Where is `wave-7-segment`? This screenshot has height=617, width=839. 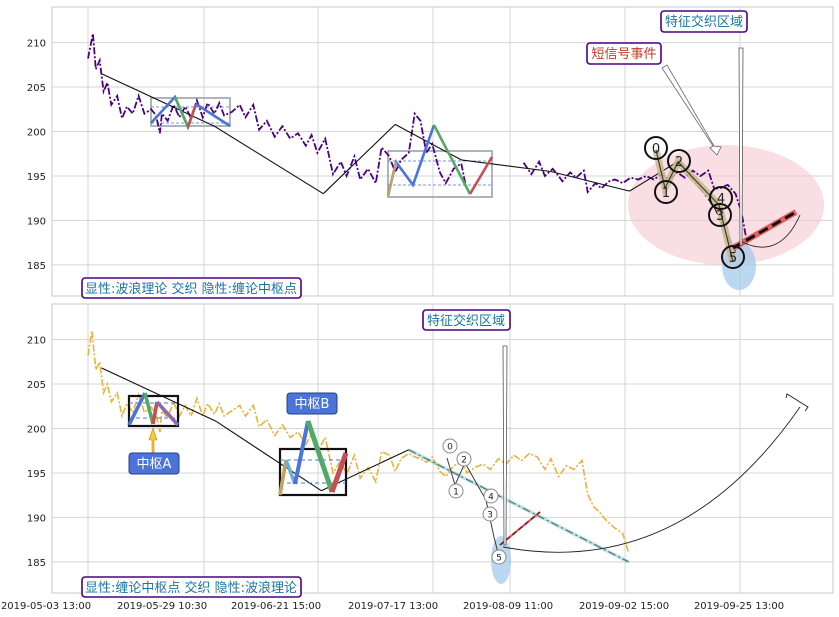
wave-7-segment is located at coordinates (481, 175).